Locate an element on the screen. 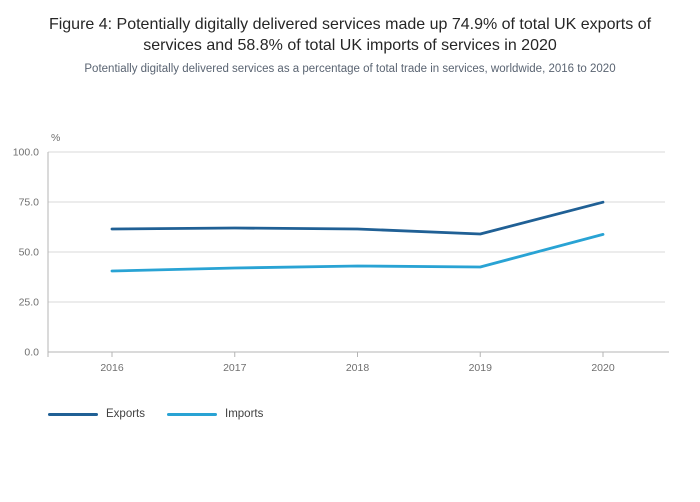 The width and height of the screenshot is (700, 502). svg-text: 2016 is located at coordinates (112, 368).